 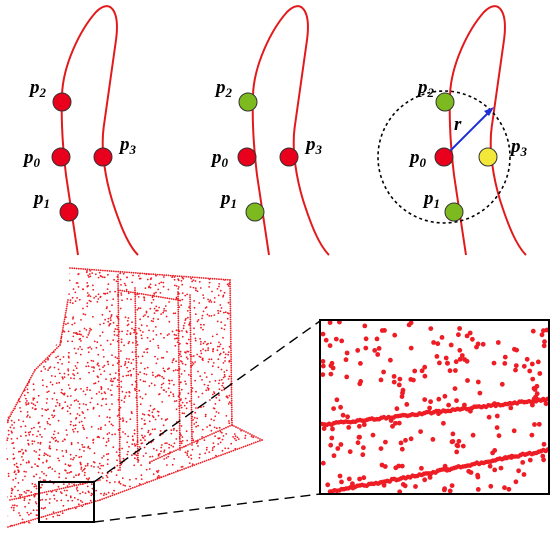 What do you see at coordinates (207, 401) in the screenshot?
I see `zoom-connector-top` at bounding box center [207, 401].